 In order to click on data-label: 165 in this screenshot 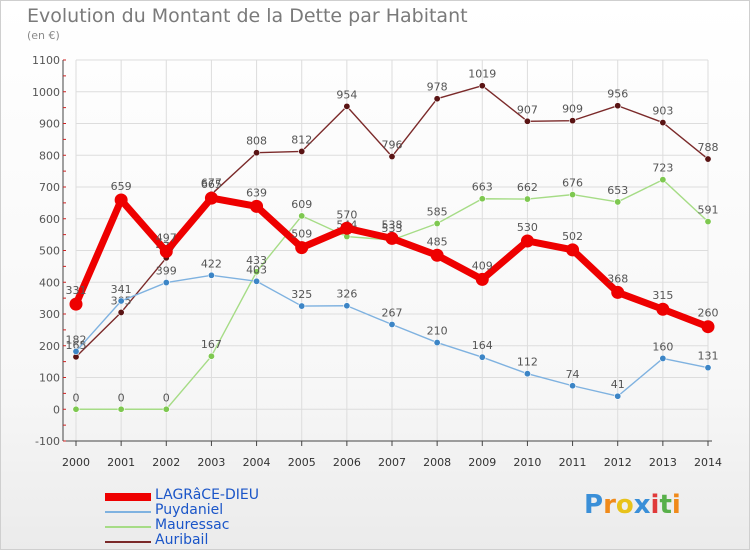, I will do `click(76, 345)`.